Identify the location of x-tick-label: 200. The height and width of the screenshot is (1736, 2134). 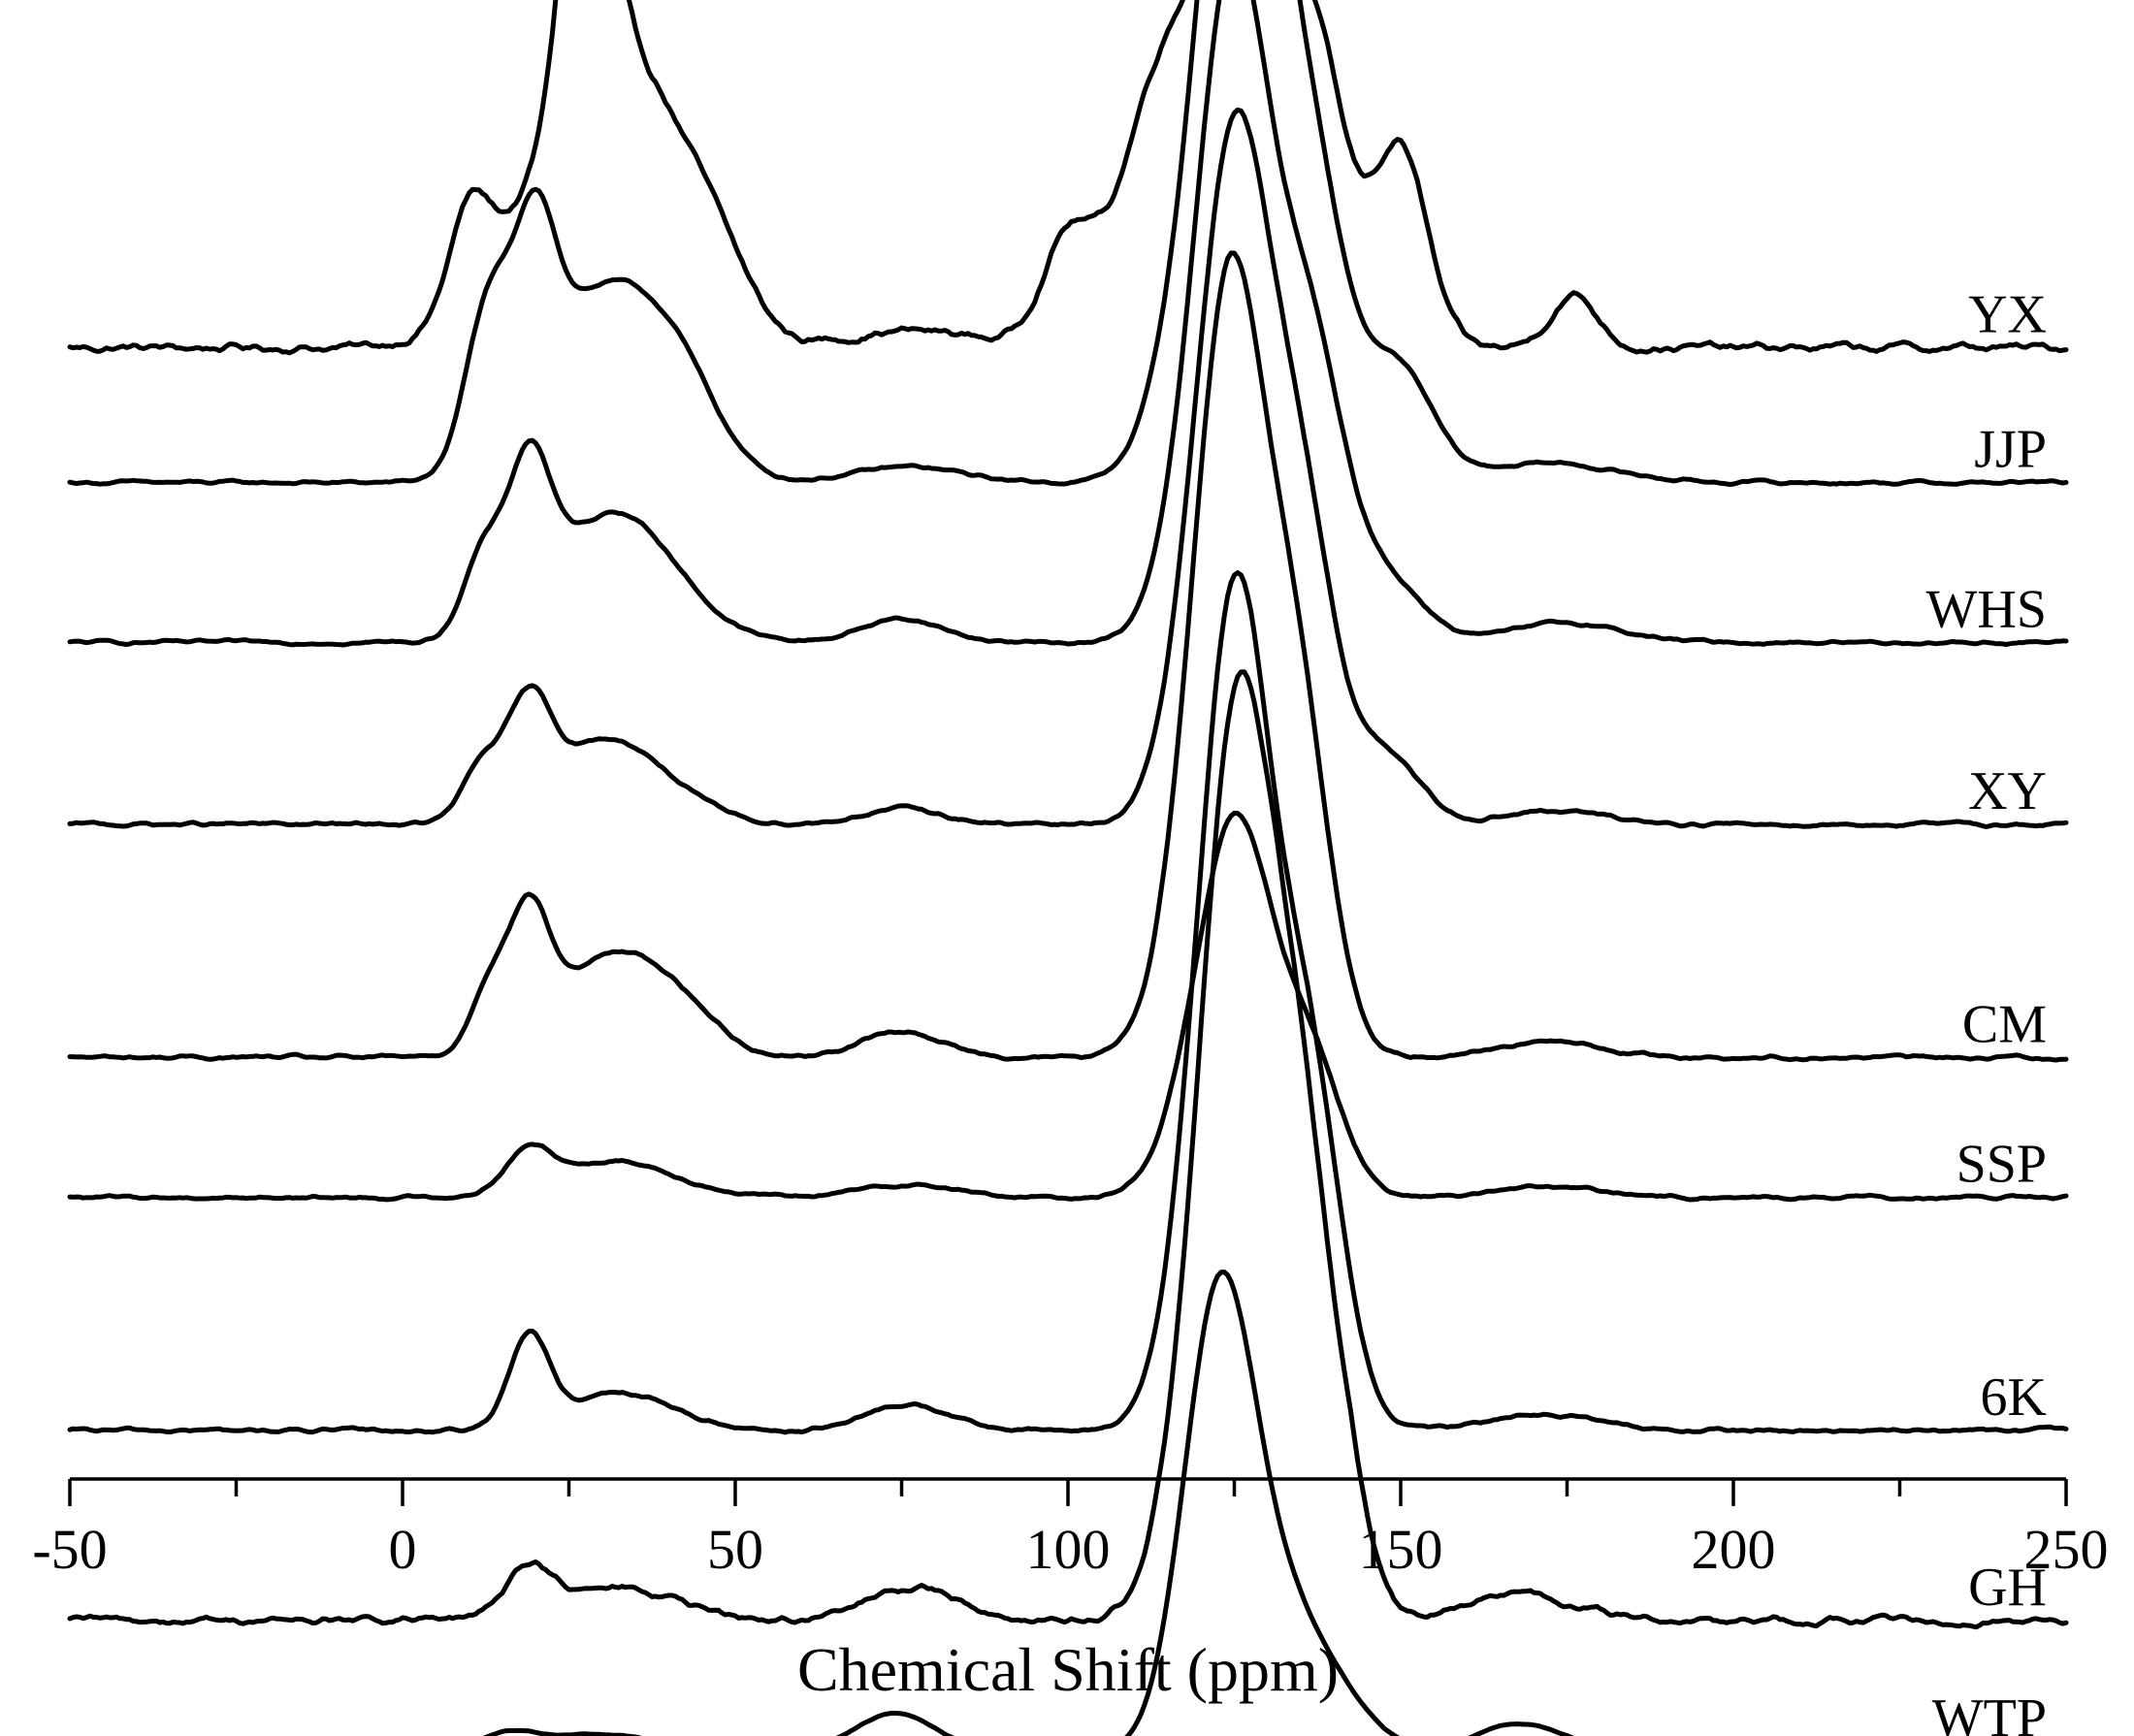
(1734, 1549).